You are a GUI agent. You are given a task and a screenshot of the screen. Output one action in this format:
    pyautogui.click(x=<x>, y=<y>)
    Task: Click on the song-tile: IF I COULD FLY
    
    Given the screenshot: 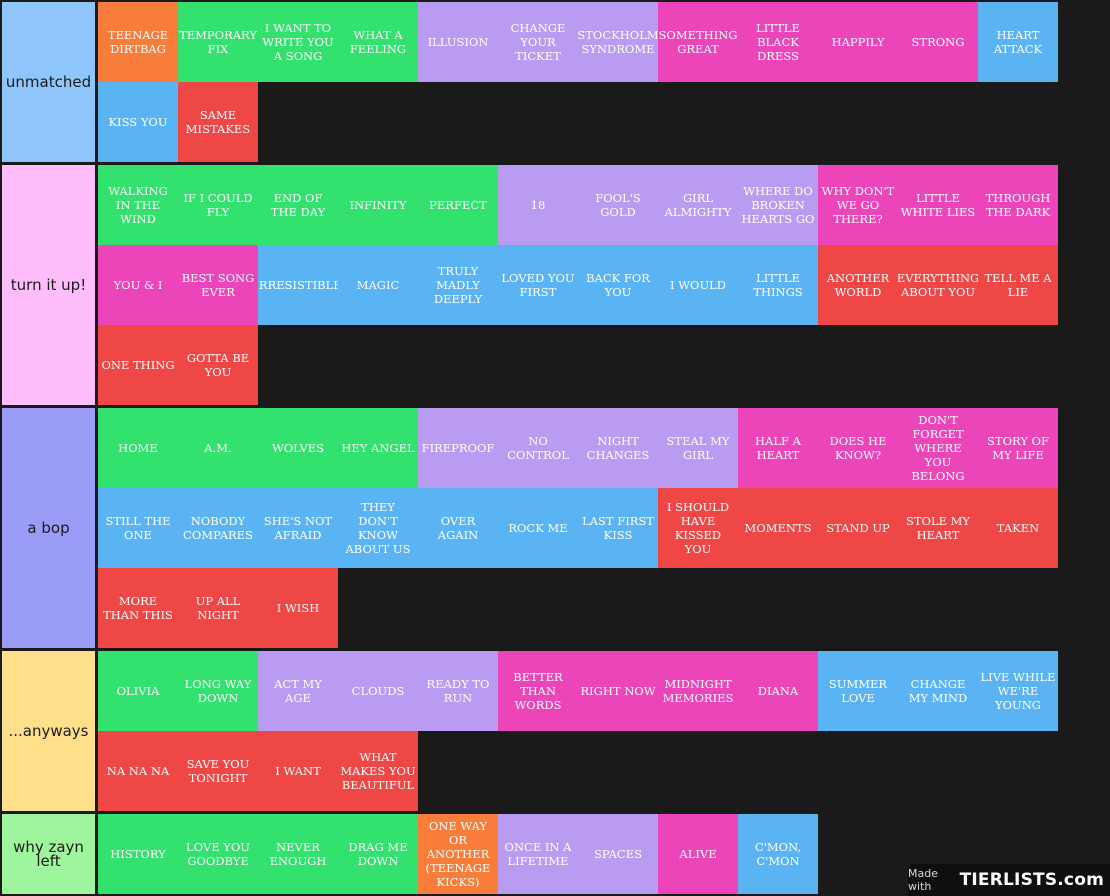 What is the action you would take?
    pyautogui.click(x=218, y=205)
    